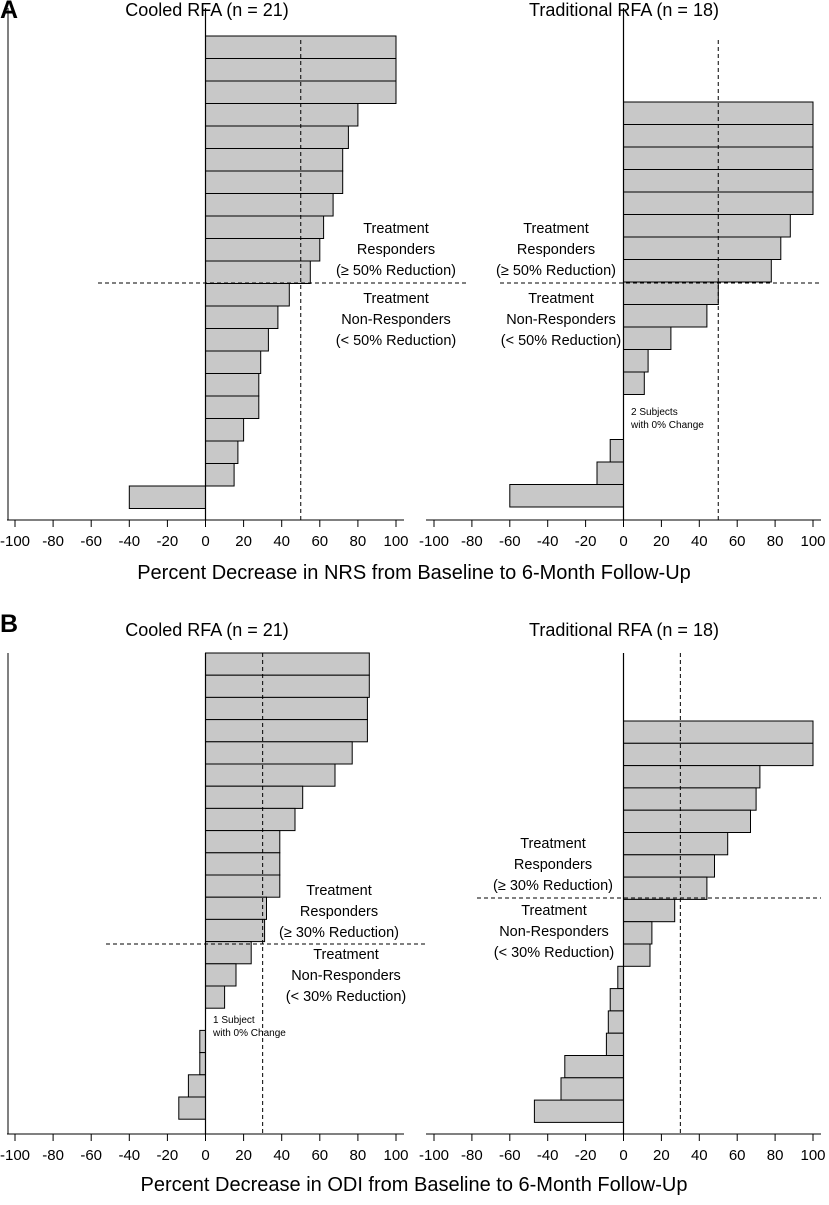 The image size is (829, 1205). What do you see at coordinates (667, 425) in the screenshot?
I see `zero-change-note-line-2: with 0% Change` at bounding box center [667, 425].